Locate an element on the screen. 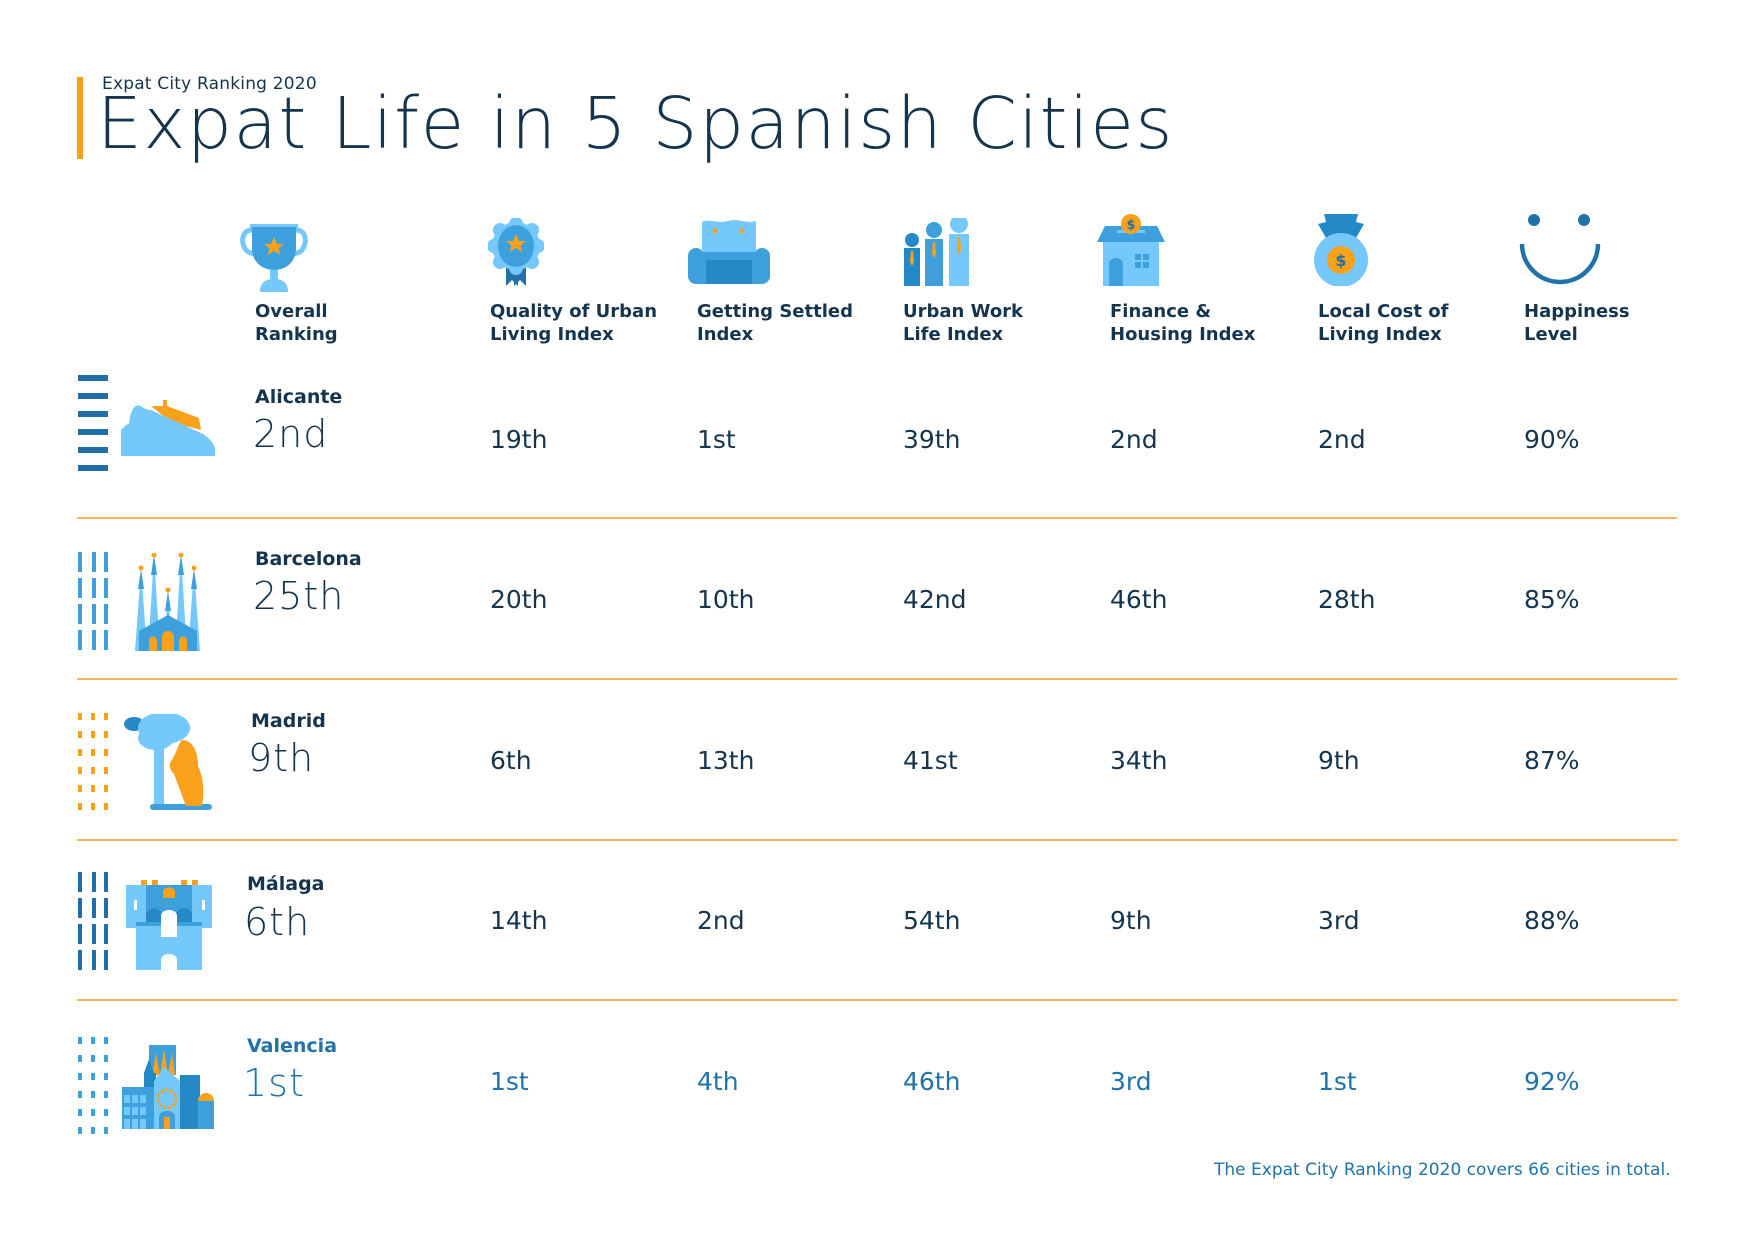  cathedral-icon is located at coordinates (168, 1087).